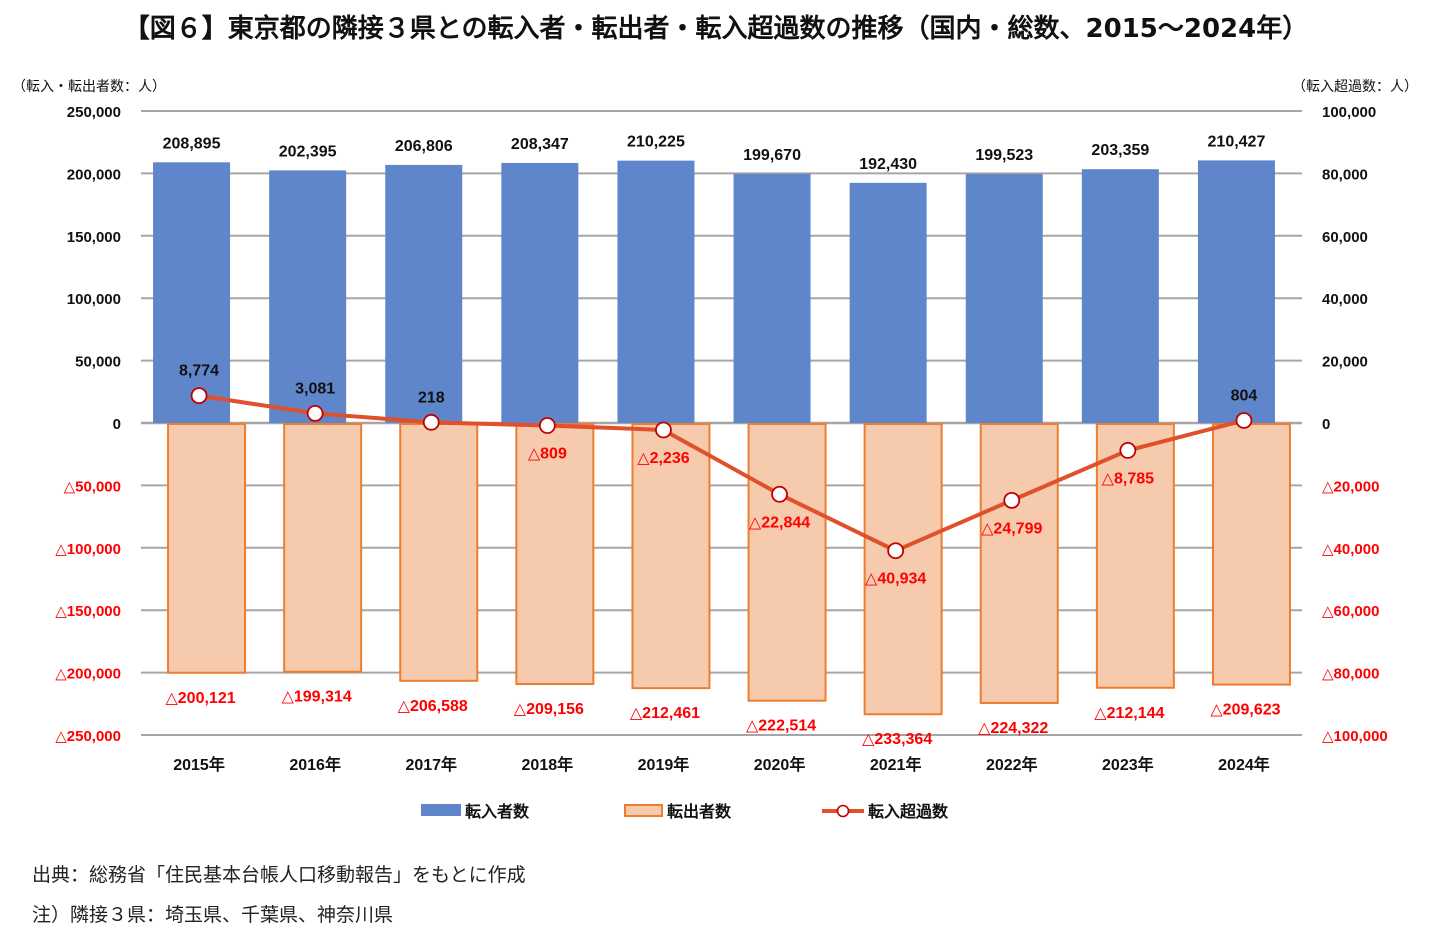  I want to click on legend-label-inflow: 転入者数, so click(497, 811).